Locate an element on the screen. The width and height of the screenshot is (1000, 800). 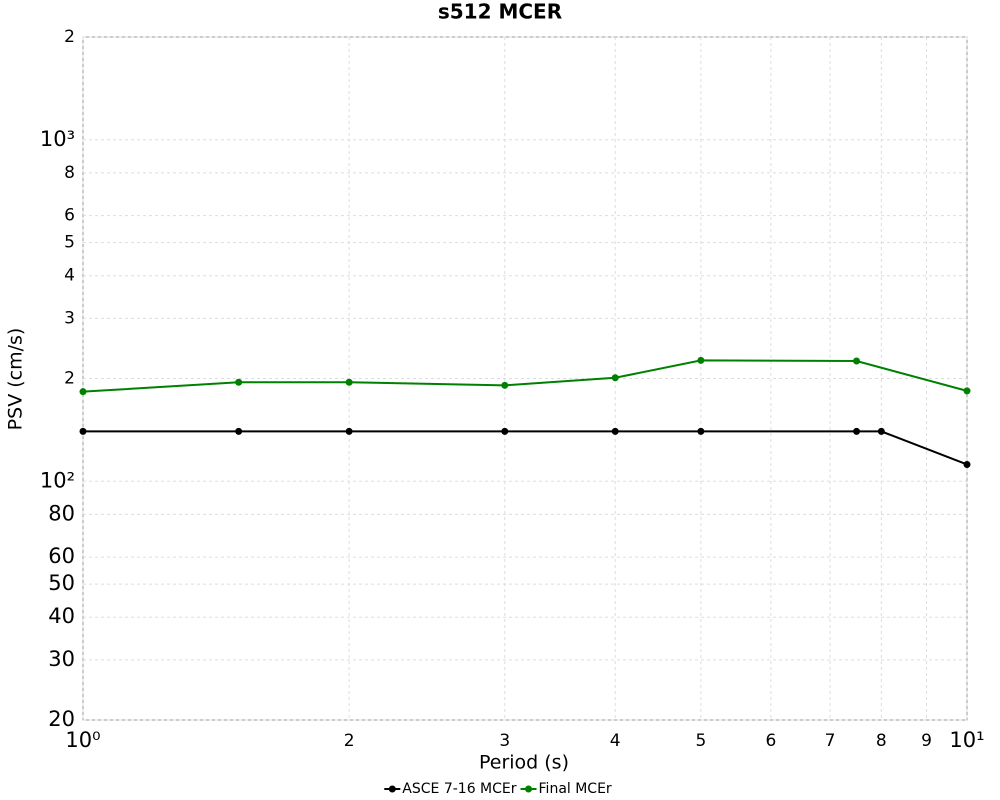
y-tick-label: 80 is located at coordinates (61, 513).